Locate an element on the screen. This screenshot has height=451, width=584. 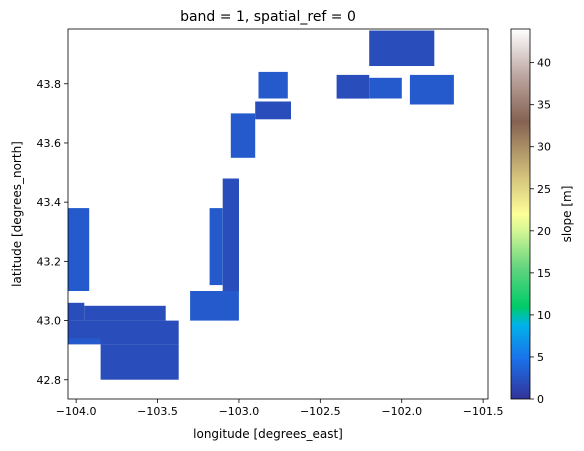
y-tick-label: 43.2 is located at coordinates (49, 261).